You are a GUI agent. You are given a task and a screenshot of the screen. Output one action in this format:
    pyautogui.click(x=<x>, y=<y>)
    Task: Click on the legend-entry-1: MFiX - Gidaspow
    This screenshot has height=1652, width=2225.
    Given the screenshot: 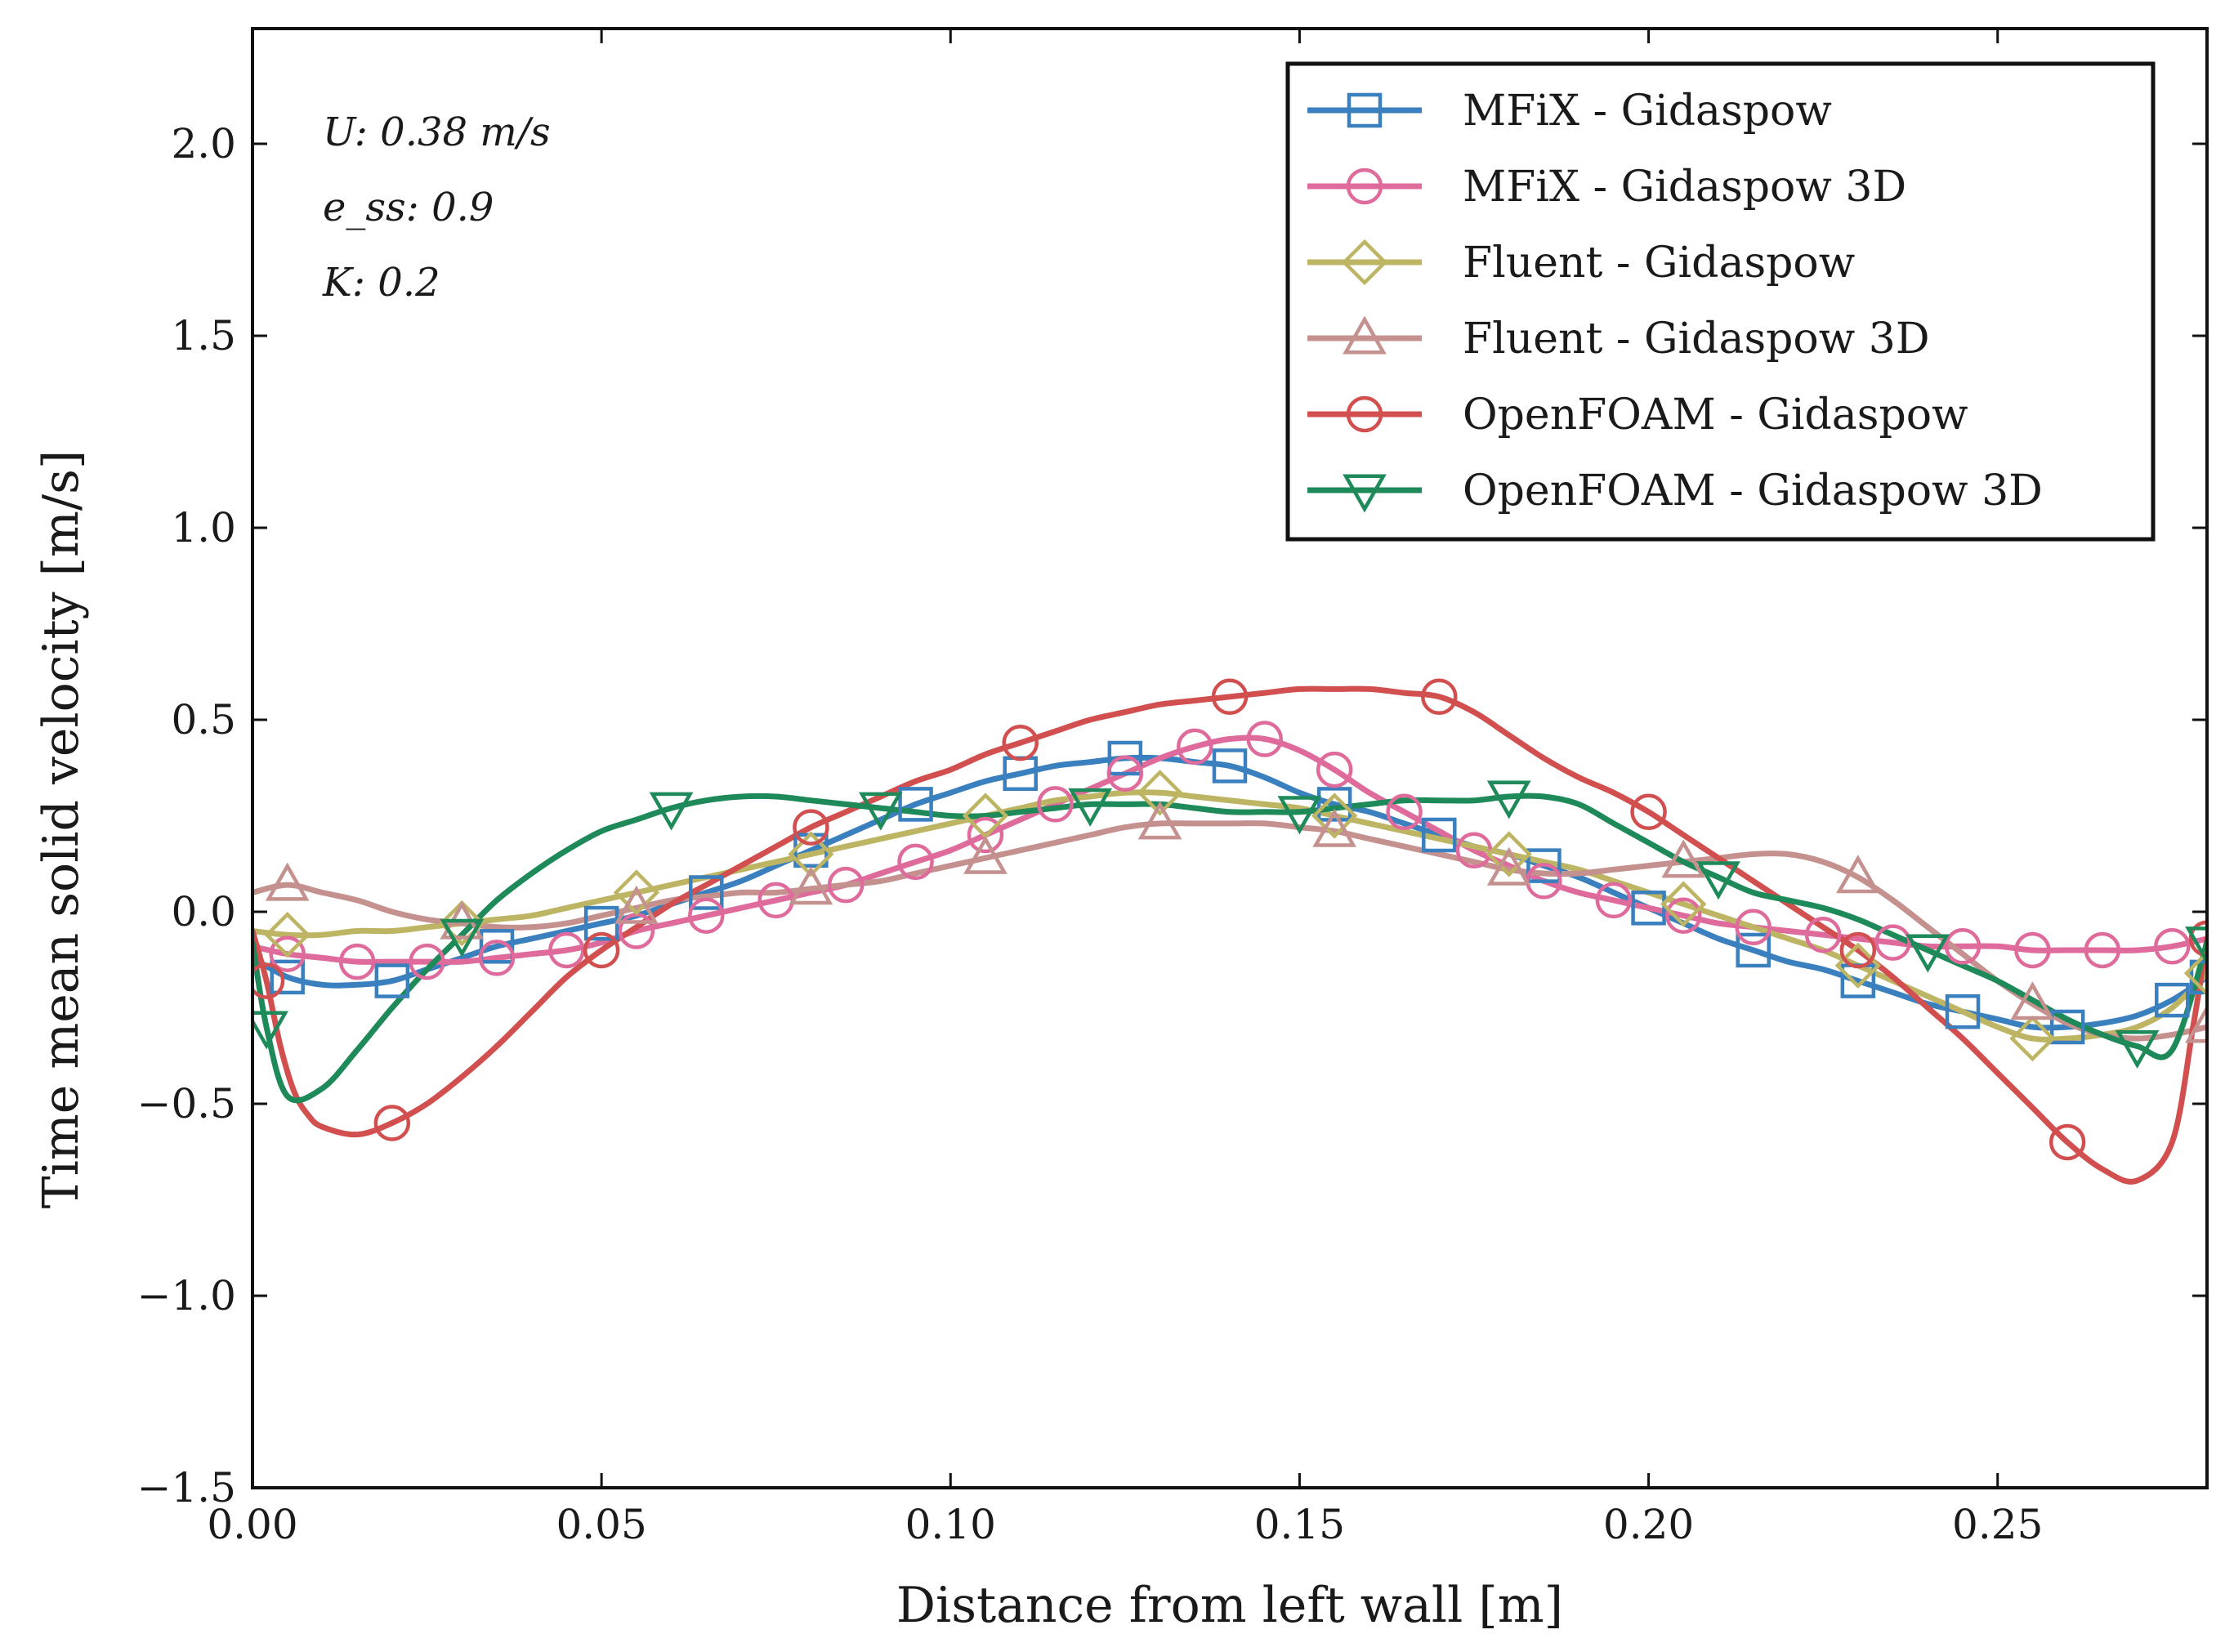 What is the action you would take?
    pyautogui.click(x=1569, y=111)
    